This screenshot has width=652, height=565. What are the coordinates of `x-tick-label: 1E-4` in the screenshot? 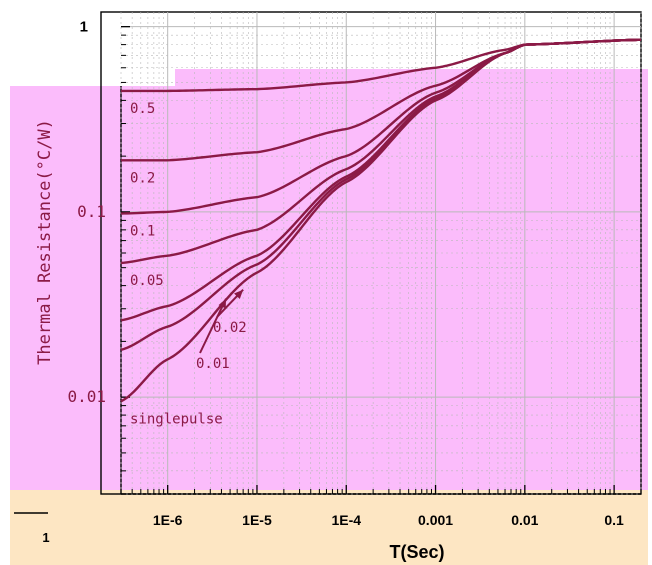 It's located at (346, 520).